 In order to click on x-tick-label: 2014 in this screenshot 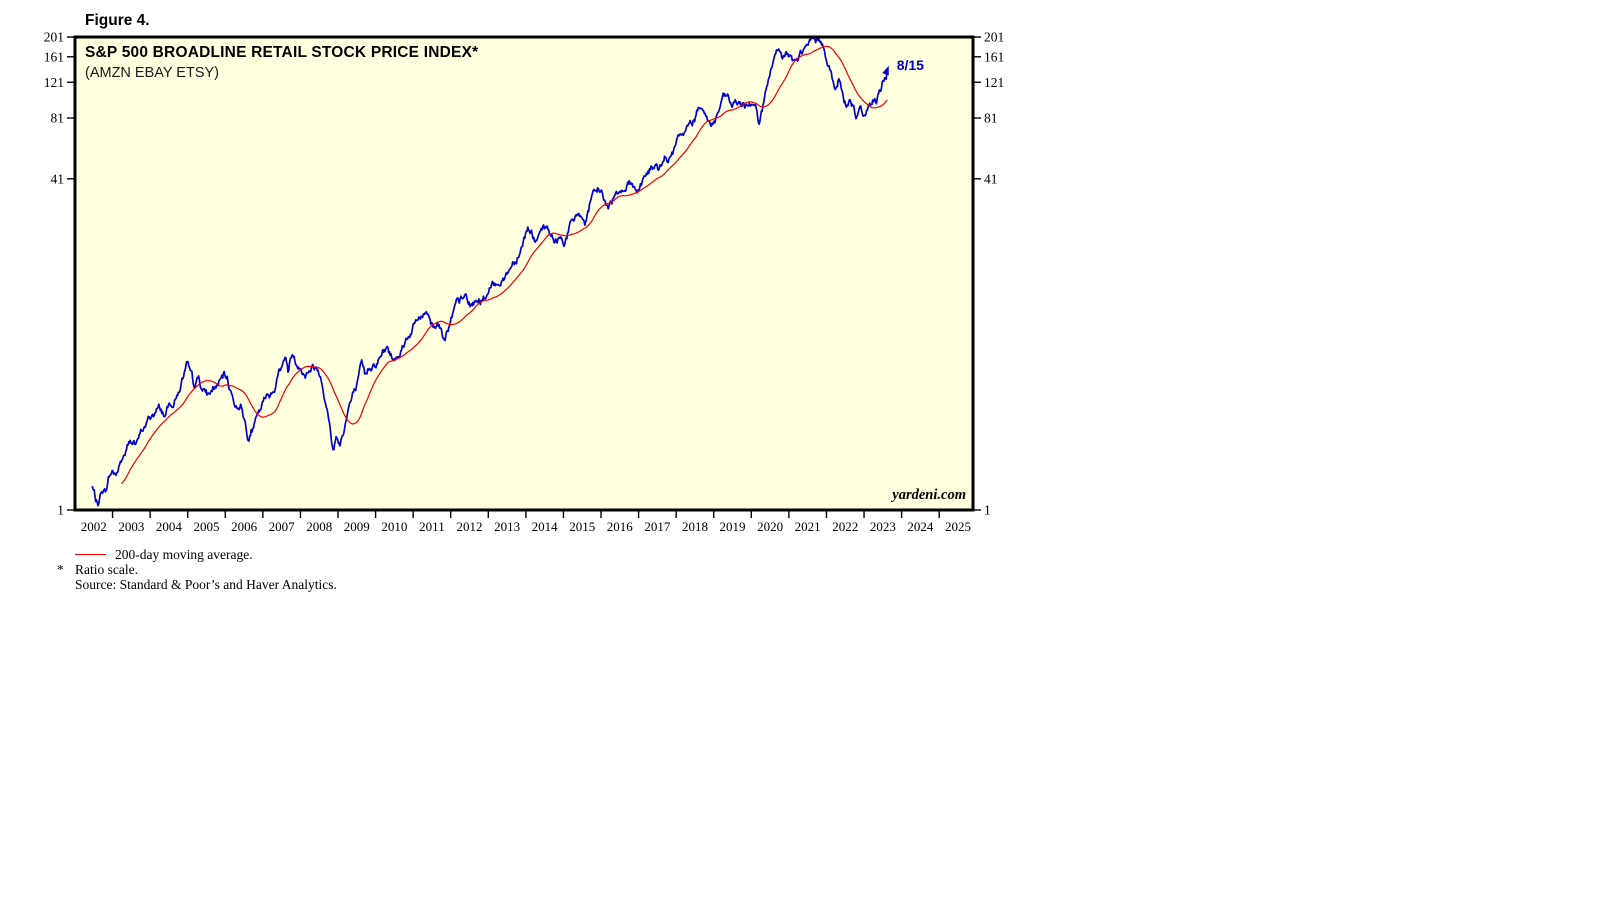, I will do `click(545, 526)`.